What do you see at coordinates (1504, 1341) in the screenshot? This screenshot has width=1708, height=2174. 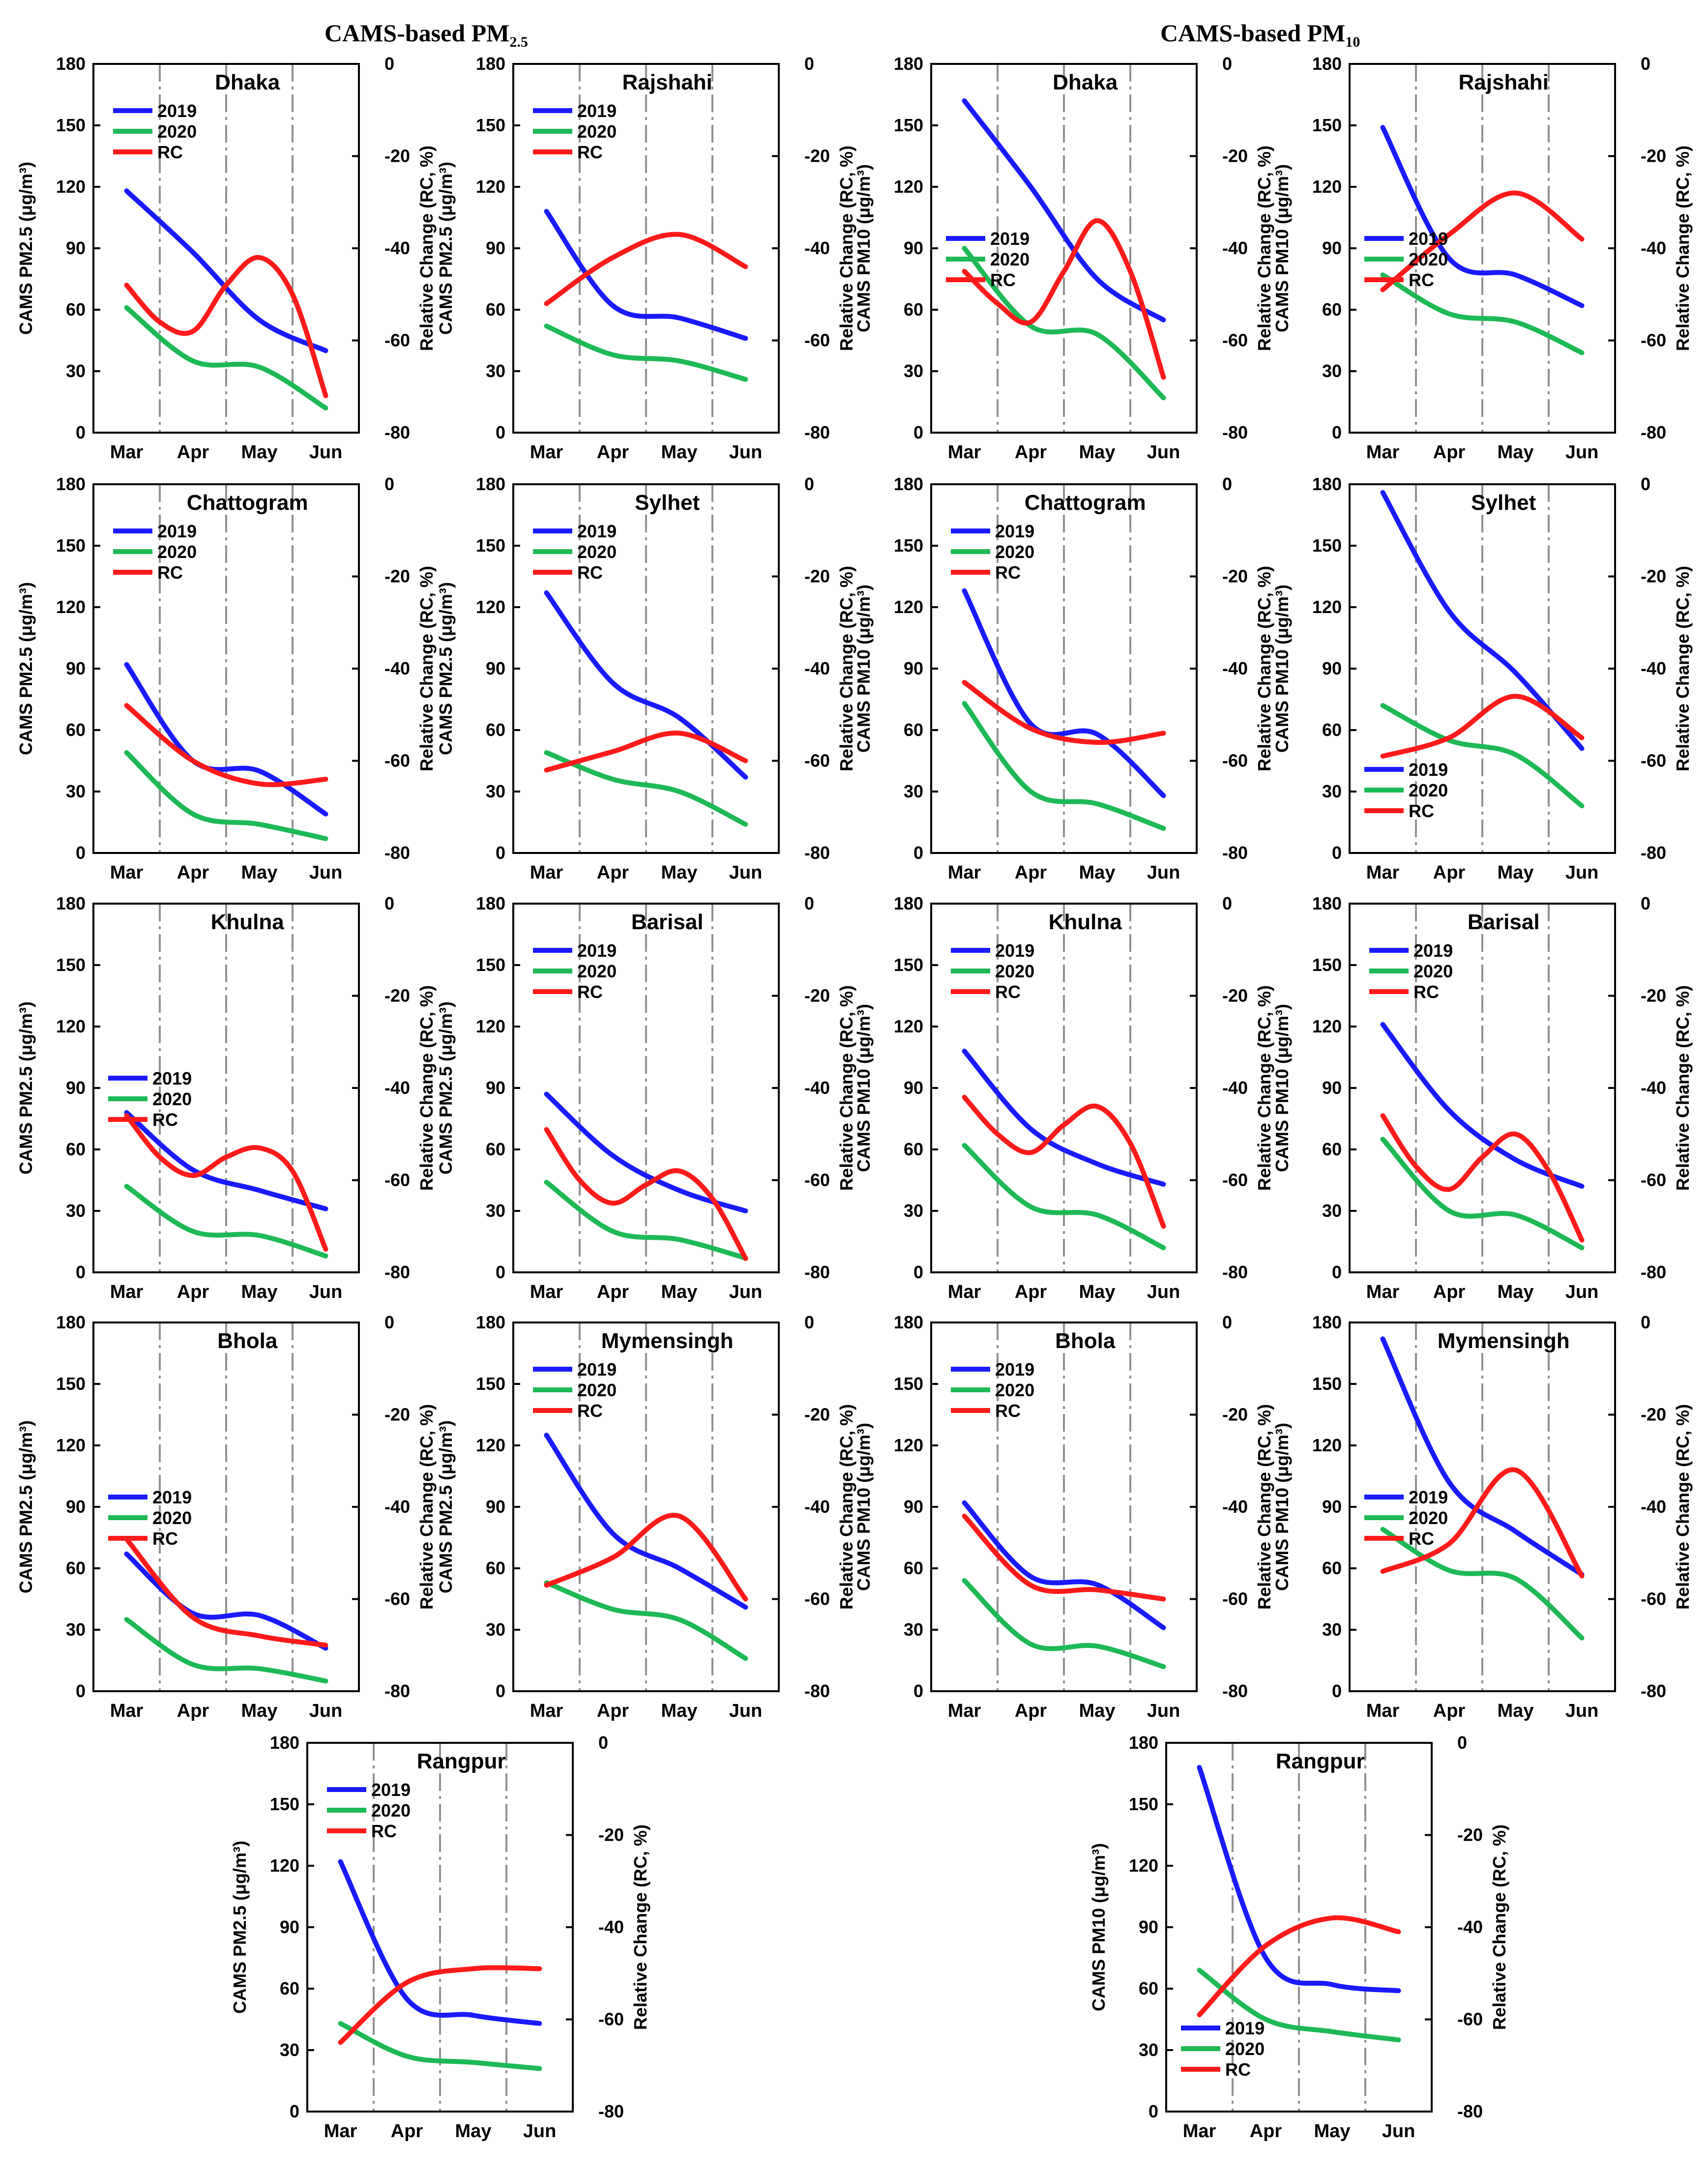 I see `chart-title: Mymensingh` at bounding box center [1504, 1341].